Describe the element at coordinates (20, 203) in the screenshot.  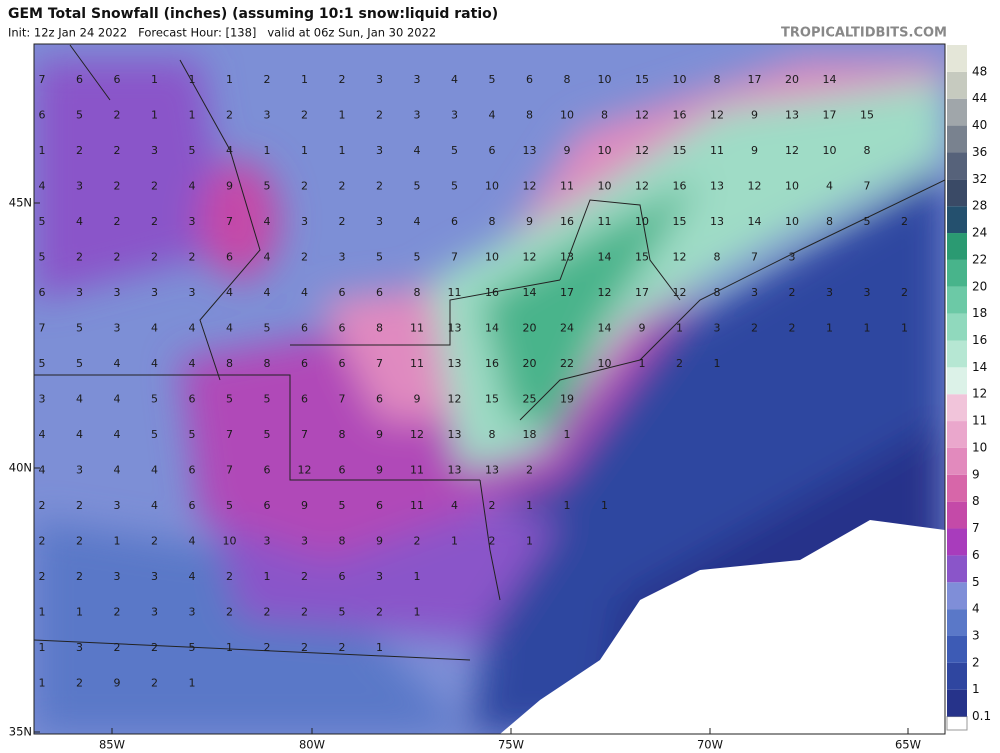
I see `lat-label: 45N` at that location.